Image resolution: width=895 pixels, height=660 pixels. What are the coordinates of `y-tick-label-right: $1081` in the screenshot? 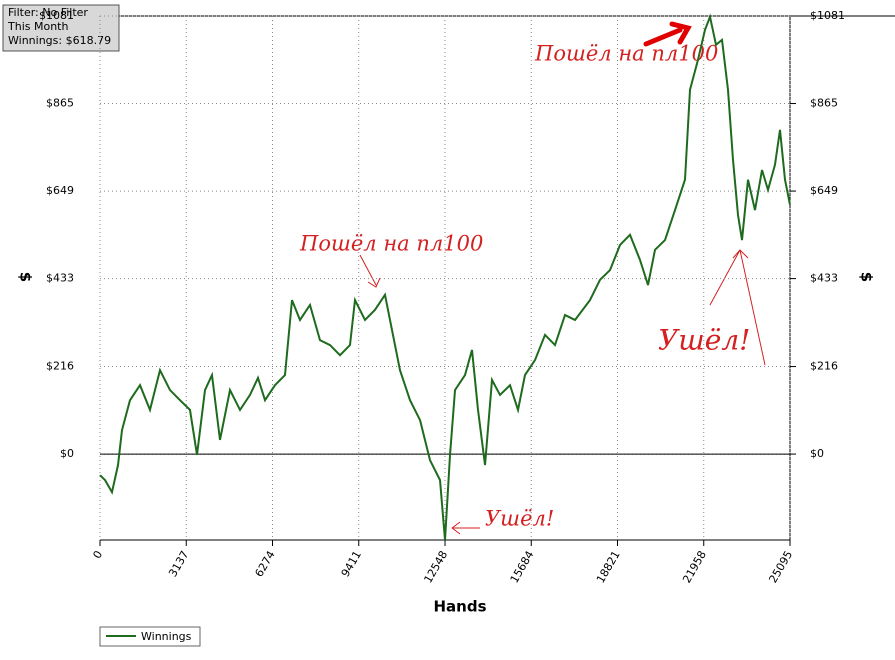 It's located at (827, 15).